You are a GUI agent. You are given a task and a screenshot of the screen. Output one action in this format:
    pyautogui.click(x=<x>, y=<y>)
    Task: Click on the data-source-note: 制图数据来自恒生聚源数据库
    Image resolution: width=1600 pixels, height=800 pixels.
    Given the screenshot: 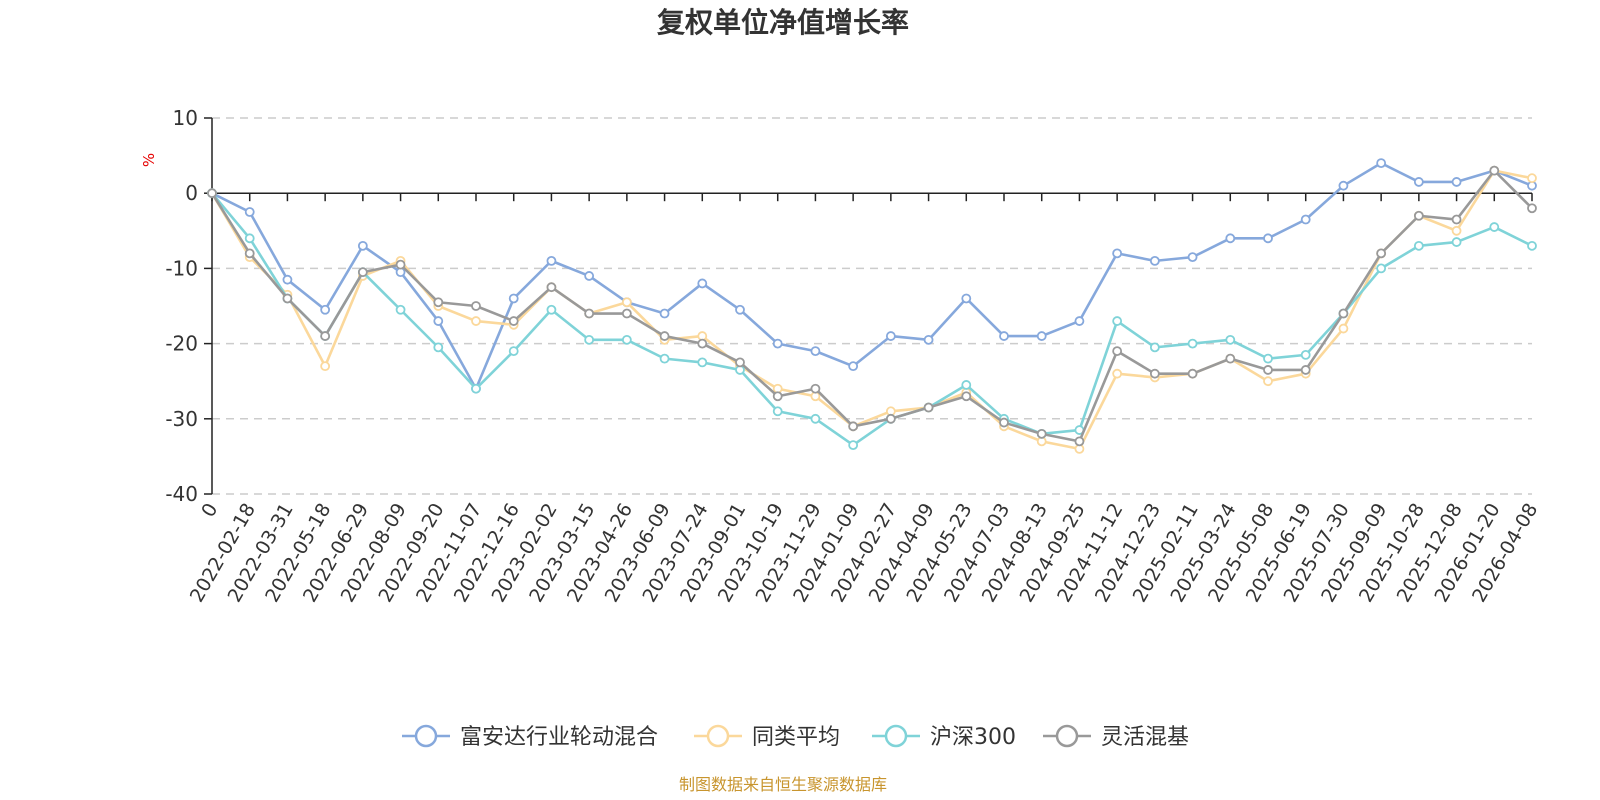 What is the action you would take?
    pyautogui.click(x=783, y=784)
    